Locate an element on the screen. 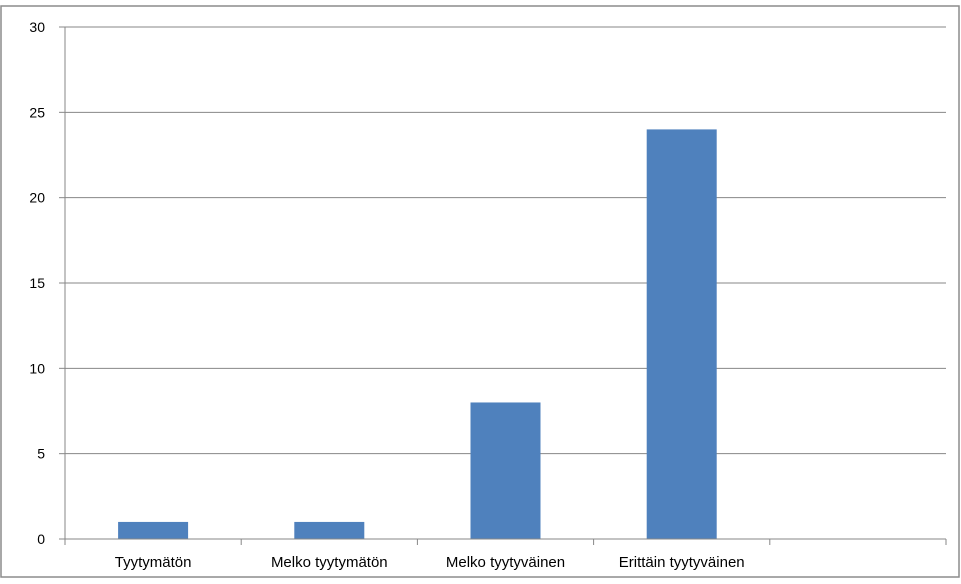 The image size is (961, 584). y-tick-label: 10 is located at coordinates (37, 368).